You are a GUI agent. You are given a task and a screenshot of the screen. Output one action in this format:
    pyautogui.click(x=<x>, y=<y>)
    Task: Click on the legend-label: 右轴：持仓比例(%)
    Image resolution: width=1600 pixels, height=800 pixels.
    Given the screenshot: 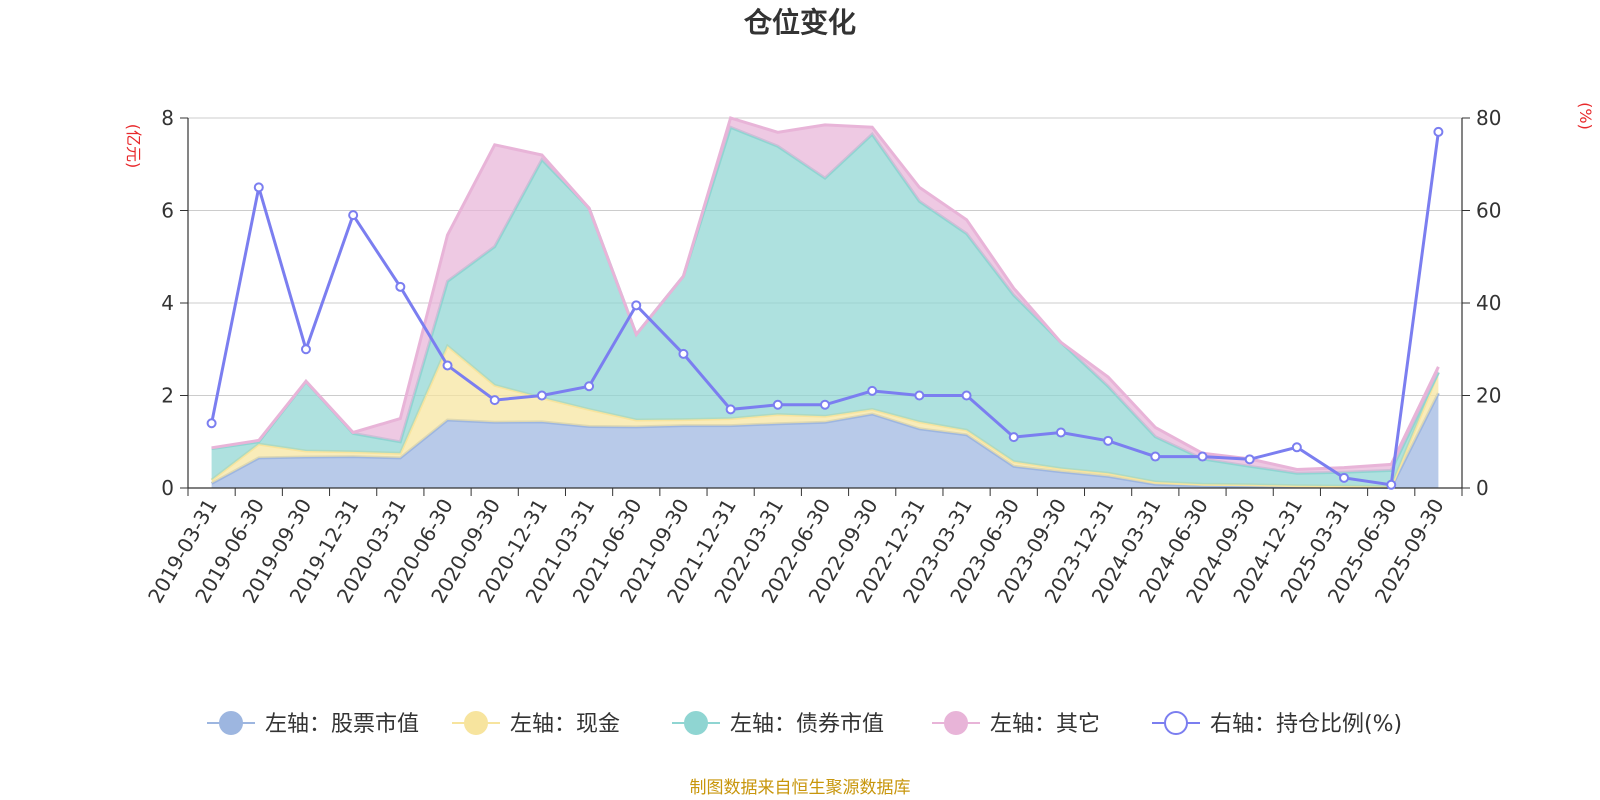 What is the action you would take?
    pyautogui.click(x=1306, y=724)
    